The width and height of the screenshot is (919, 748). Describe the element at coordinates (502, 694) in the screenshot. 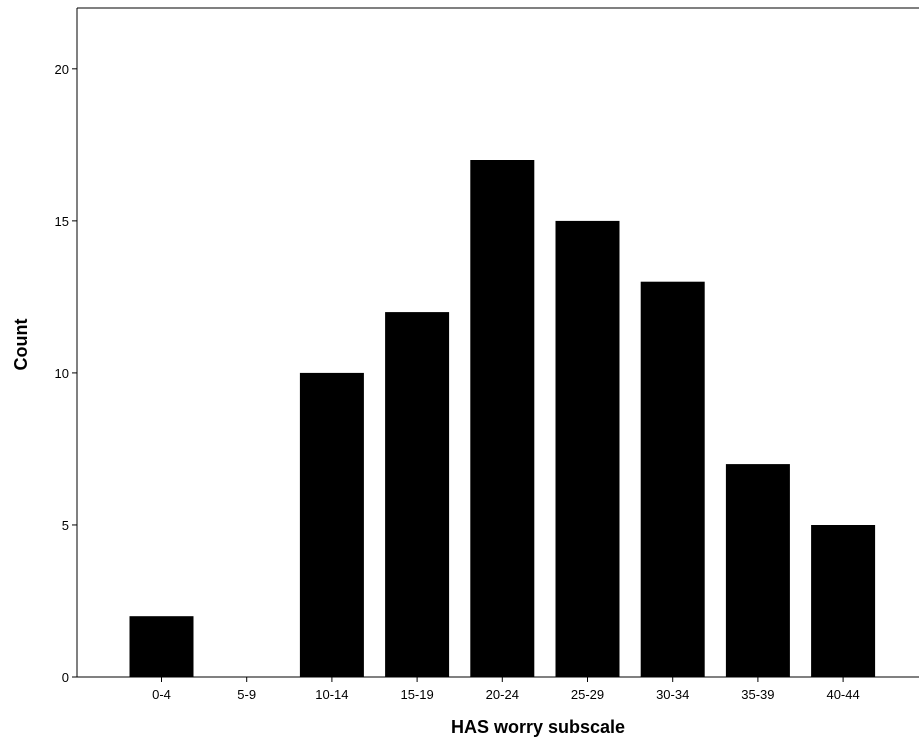

I see `x-tick-label-20-24: 20-24` at that location.